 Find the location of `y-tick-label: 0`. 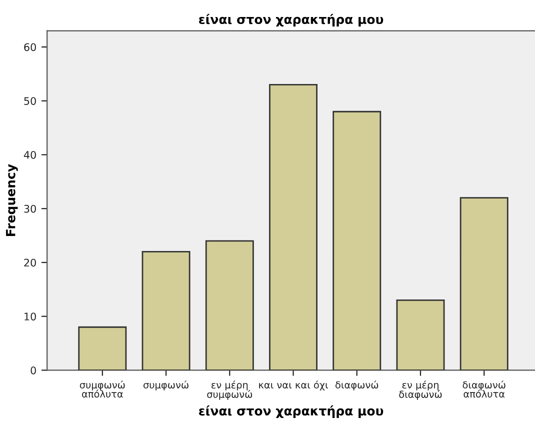

y-tick-label: 0 is located at coordinates (33, 370).